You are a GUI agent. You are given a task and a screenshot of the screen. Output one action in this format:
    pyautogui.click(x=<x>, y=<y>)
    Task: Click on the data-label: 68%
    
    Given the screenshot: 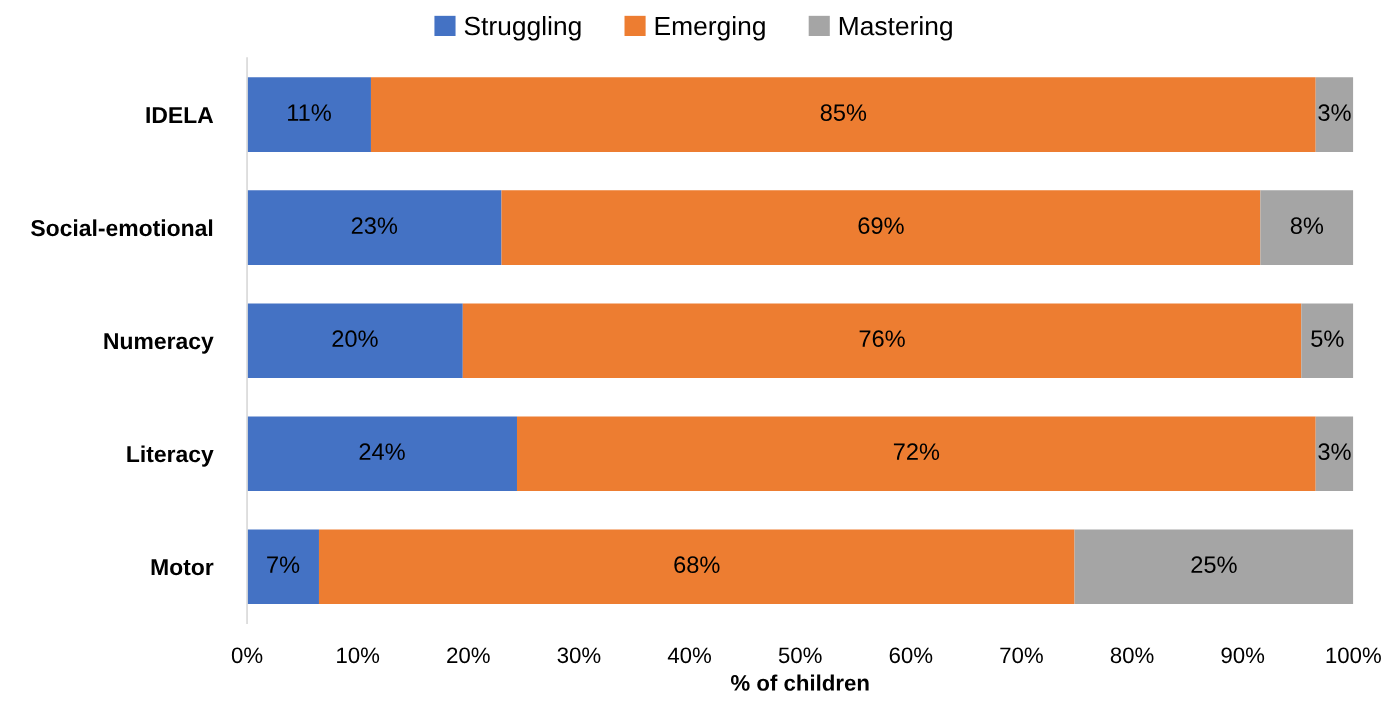 What is the action you would take?
    pyautogui.click(x=697, y=565)
    